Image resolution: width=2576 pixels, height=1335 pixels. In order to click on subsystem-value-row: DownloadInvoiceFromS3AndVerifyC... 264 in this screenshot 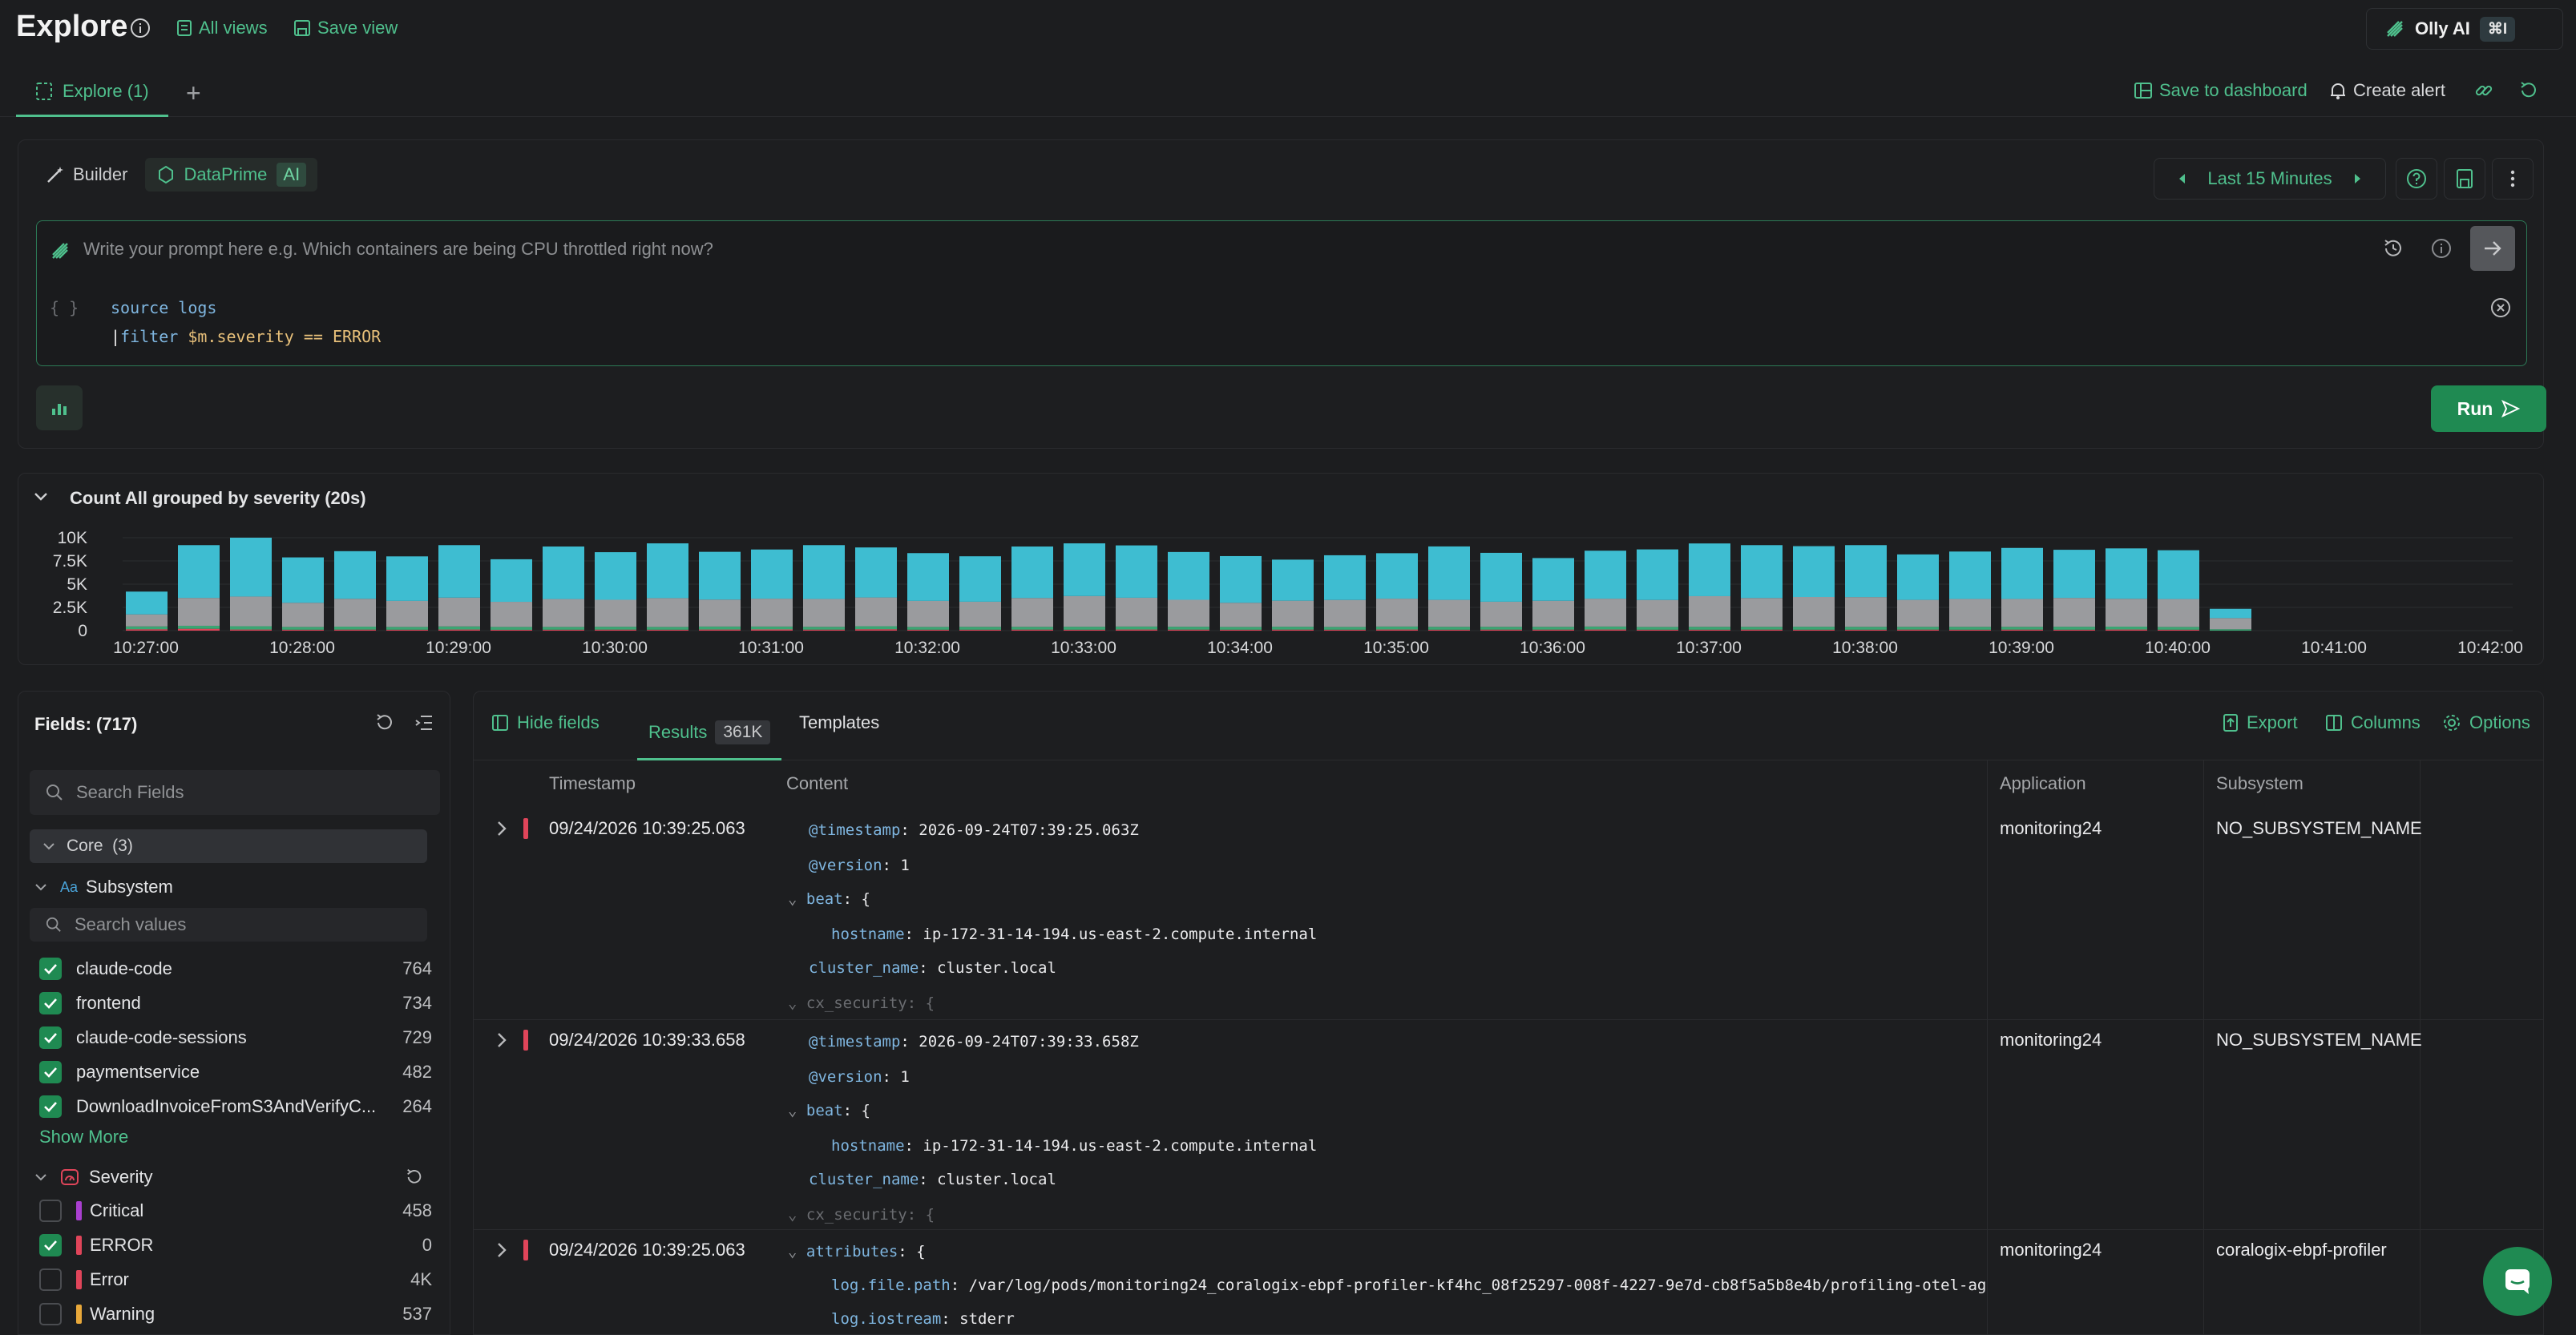, I will do `click(236, 1107)`.